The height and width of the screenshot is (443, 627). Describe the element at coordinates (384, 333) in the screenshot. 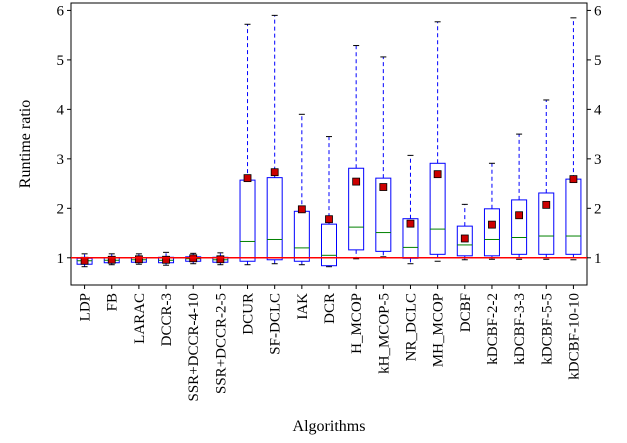

I see `x-tick-label: kH_MCOP-5` at that location.